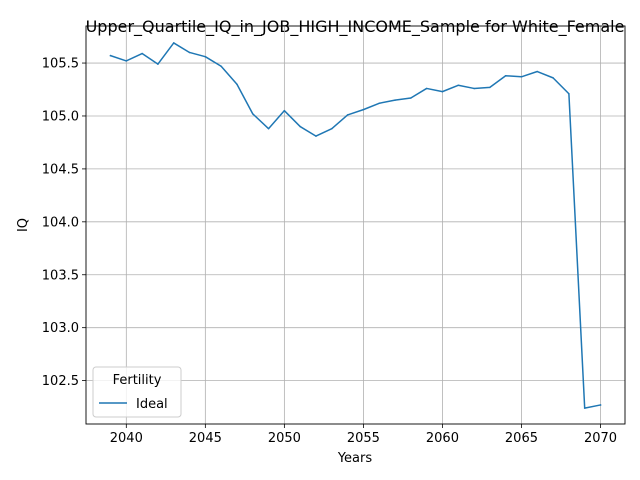 This screenshot has width=640, height=480. What do you see at coordinates (126, 438) in the screenshot?
I see `x-tick-label: 2040` at bounding box center [126, 438].